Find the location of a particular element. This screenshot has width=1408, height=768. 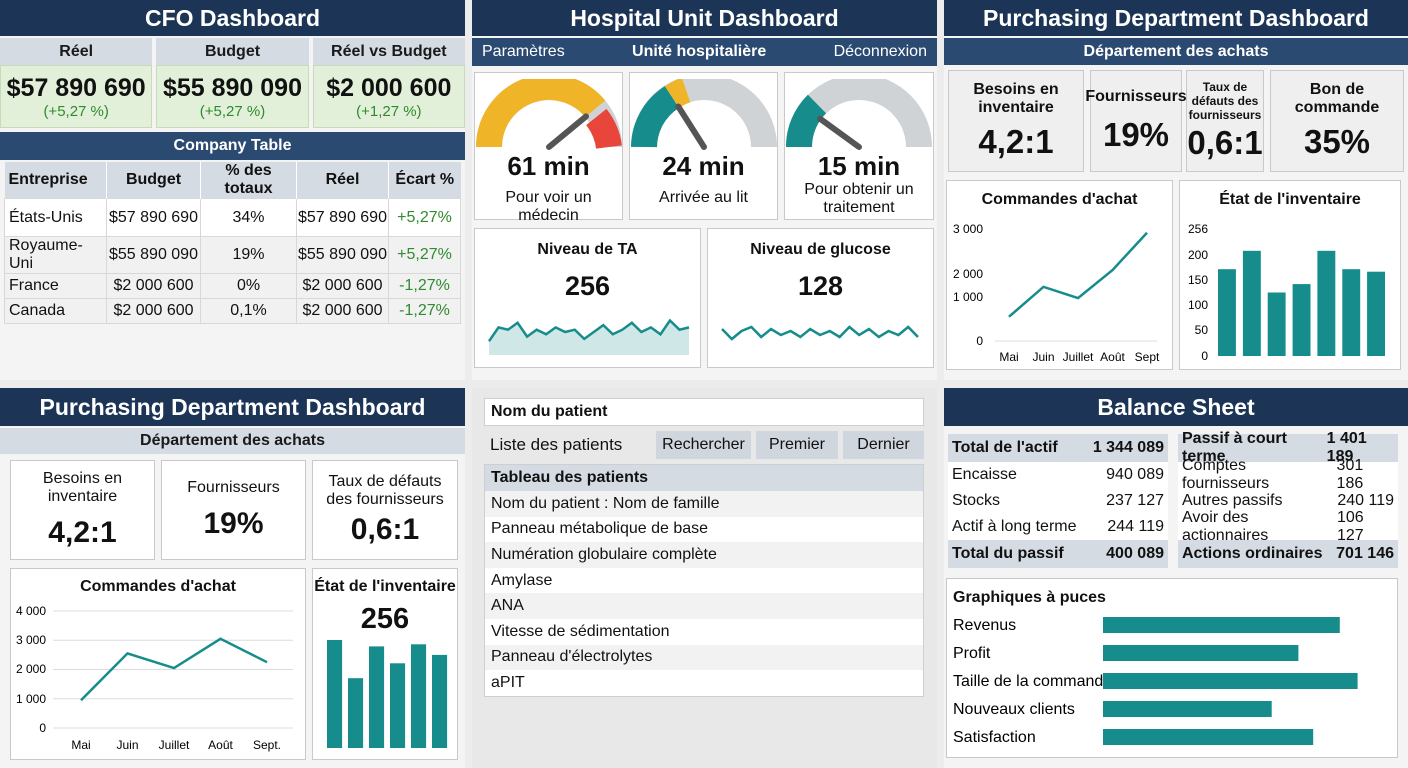

gauge-card-treatment: 15 min Pour obtenir un traitement is located at coordinates (859, 146).